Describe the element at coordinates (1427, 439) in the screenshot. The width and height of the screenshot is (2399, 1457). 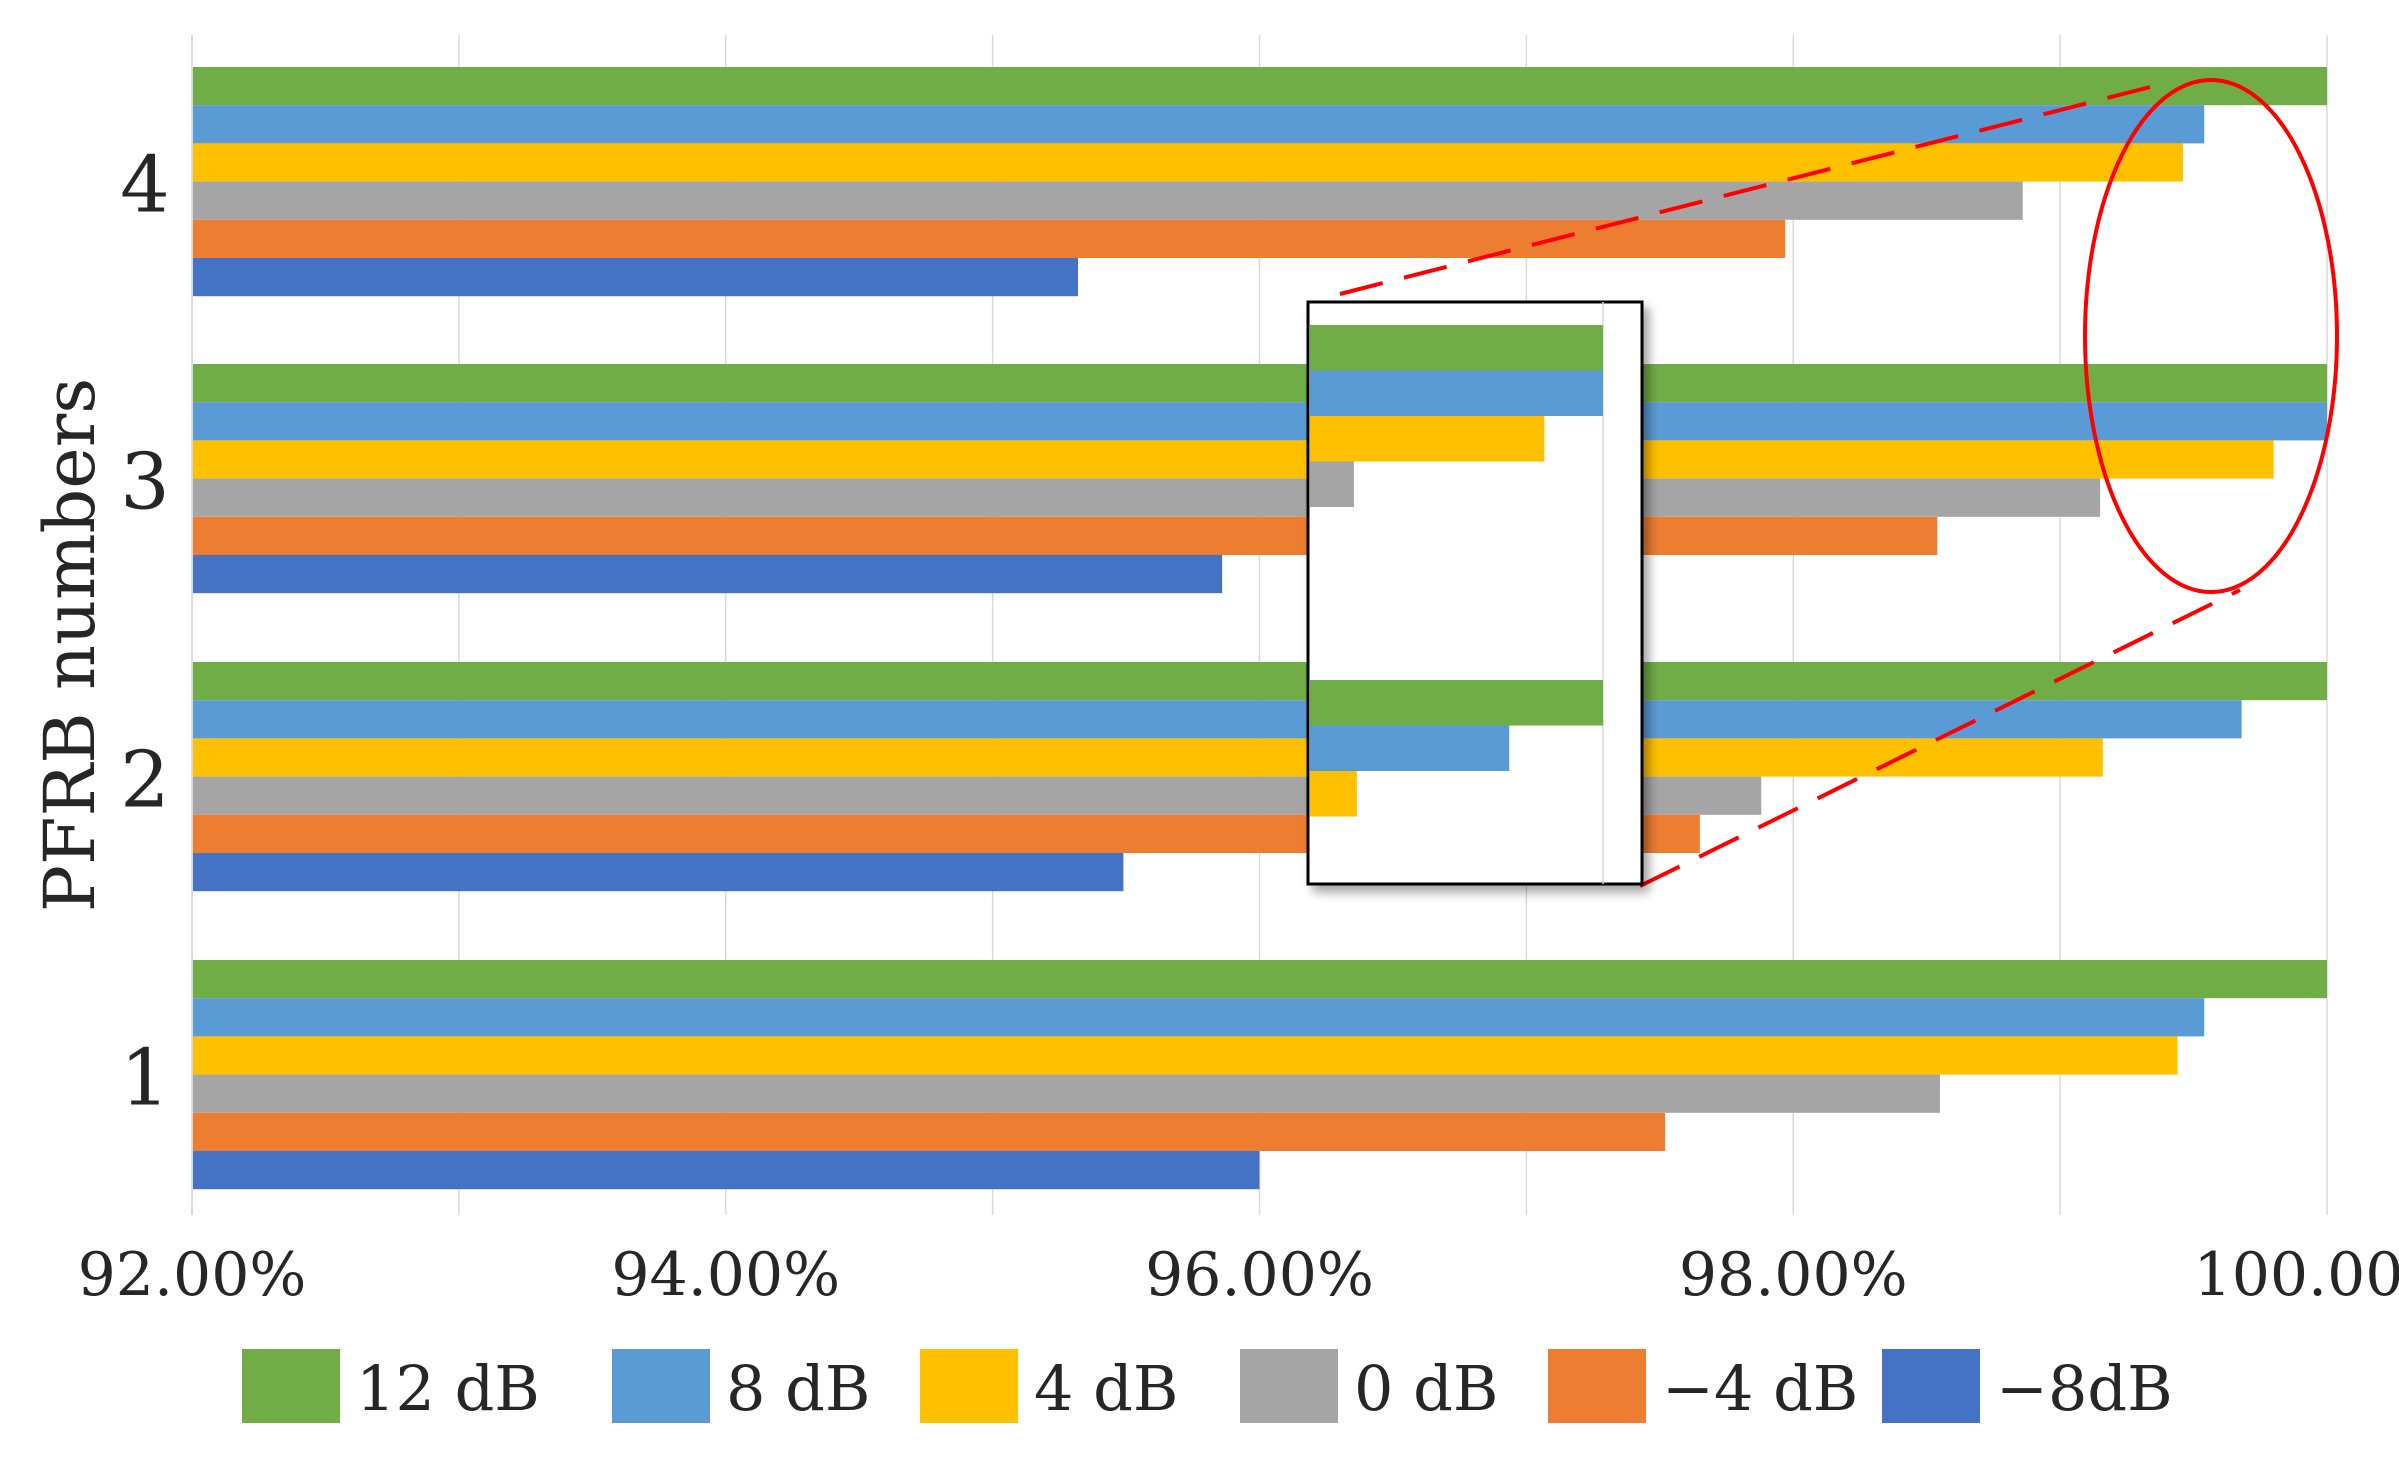
I see `inset-bar-3-4db` at that location.